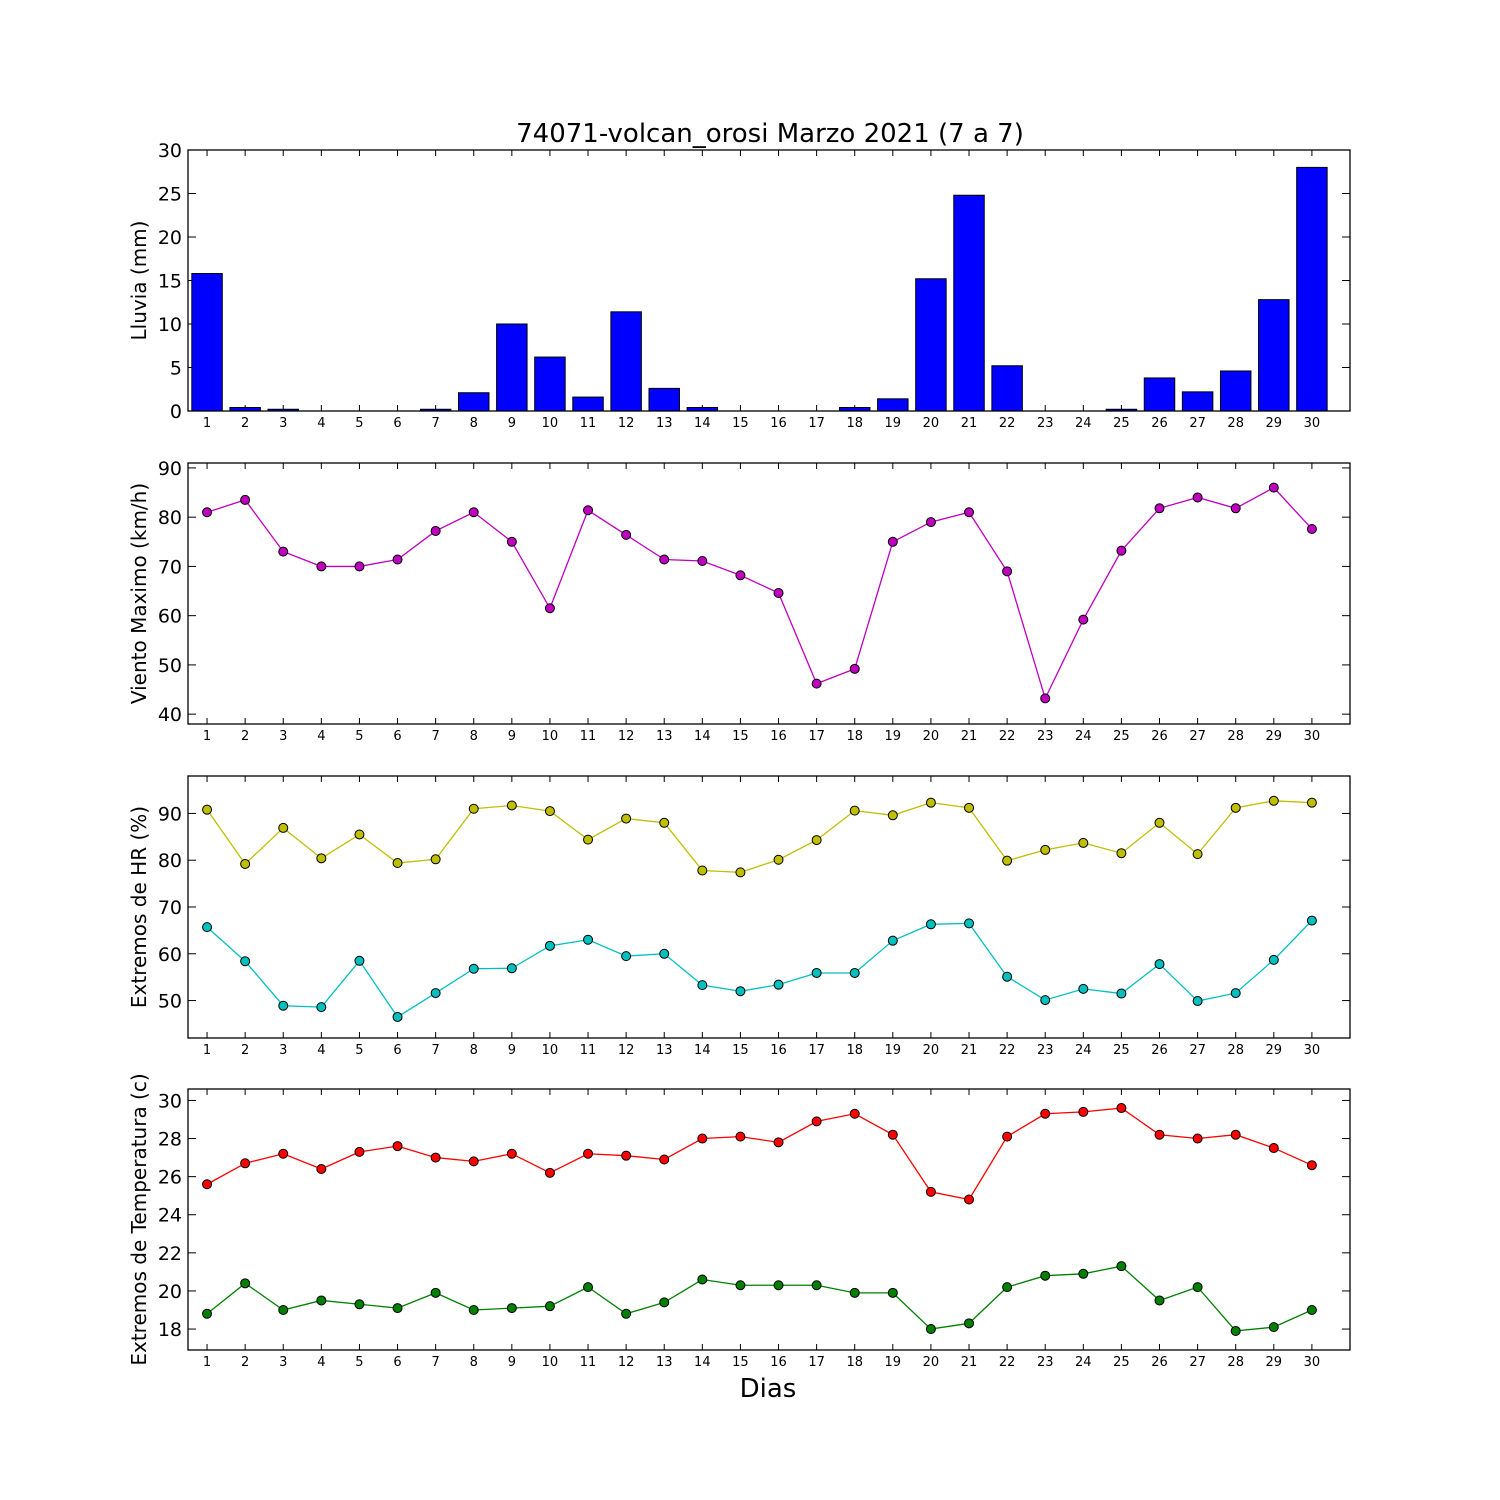 This screenshot has height=1500, width=1500. I want to click on rainfall-x-tick-label: 7, so click(435, 423).